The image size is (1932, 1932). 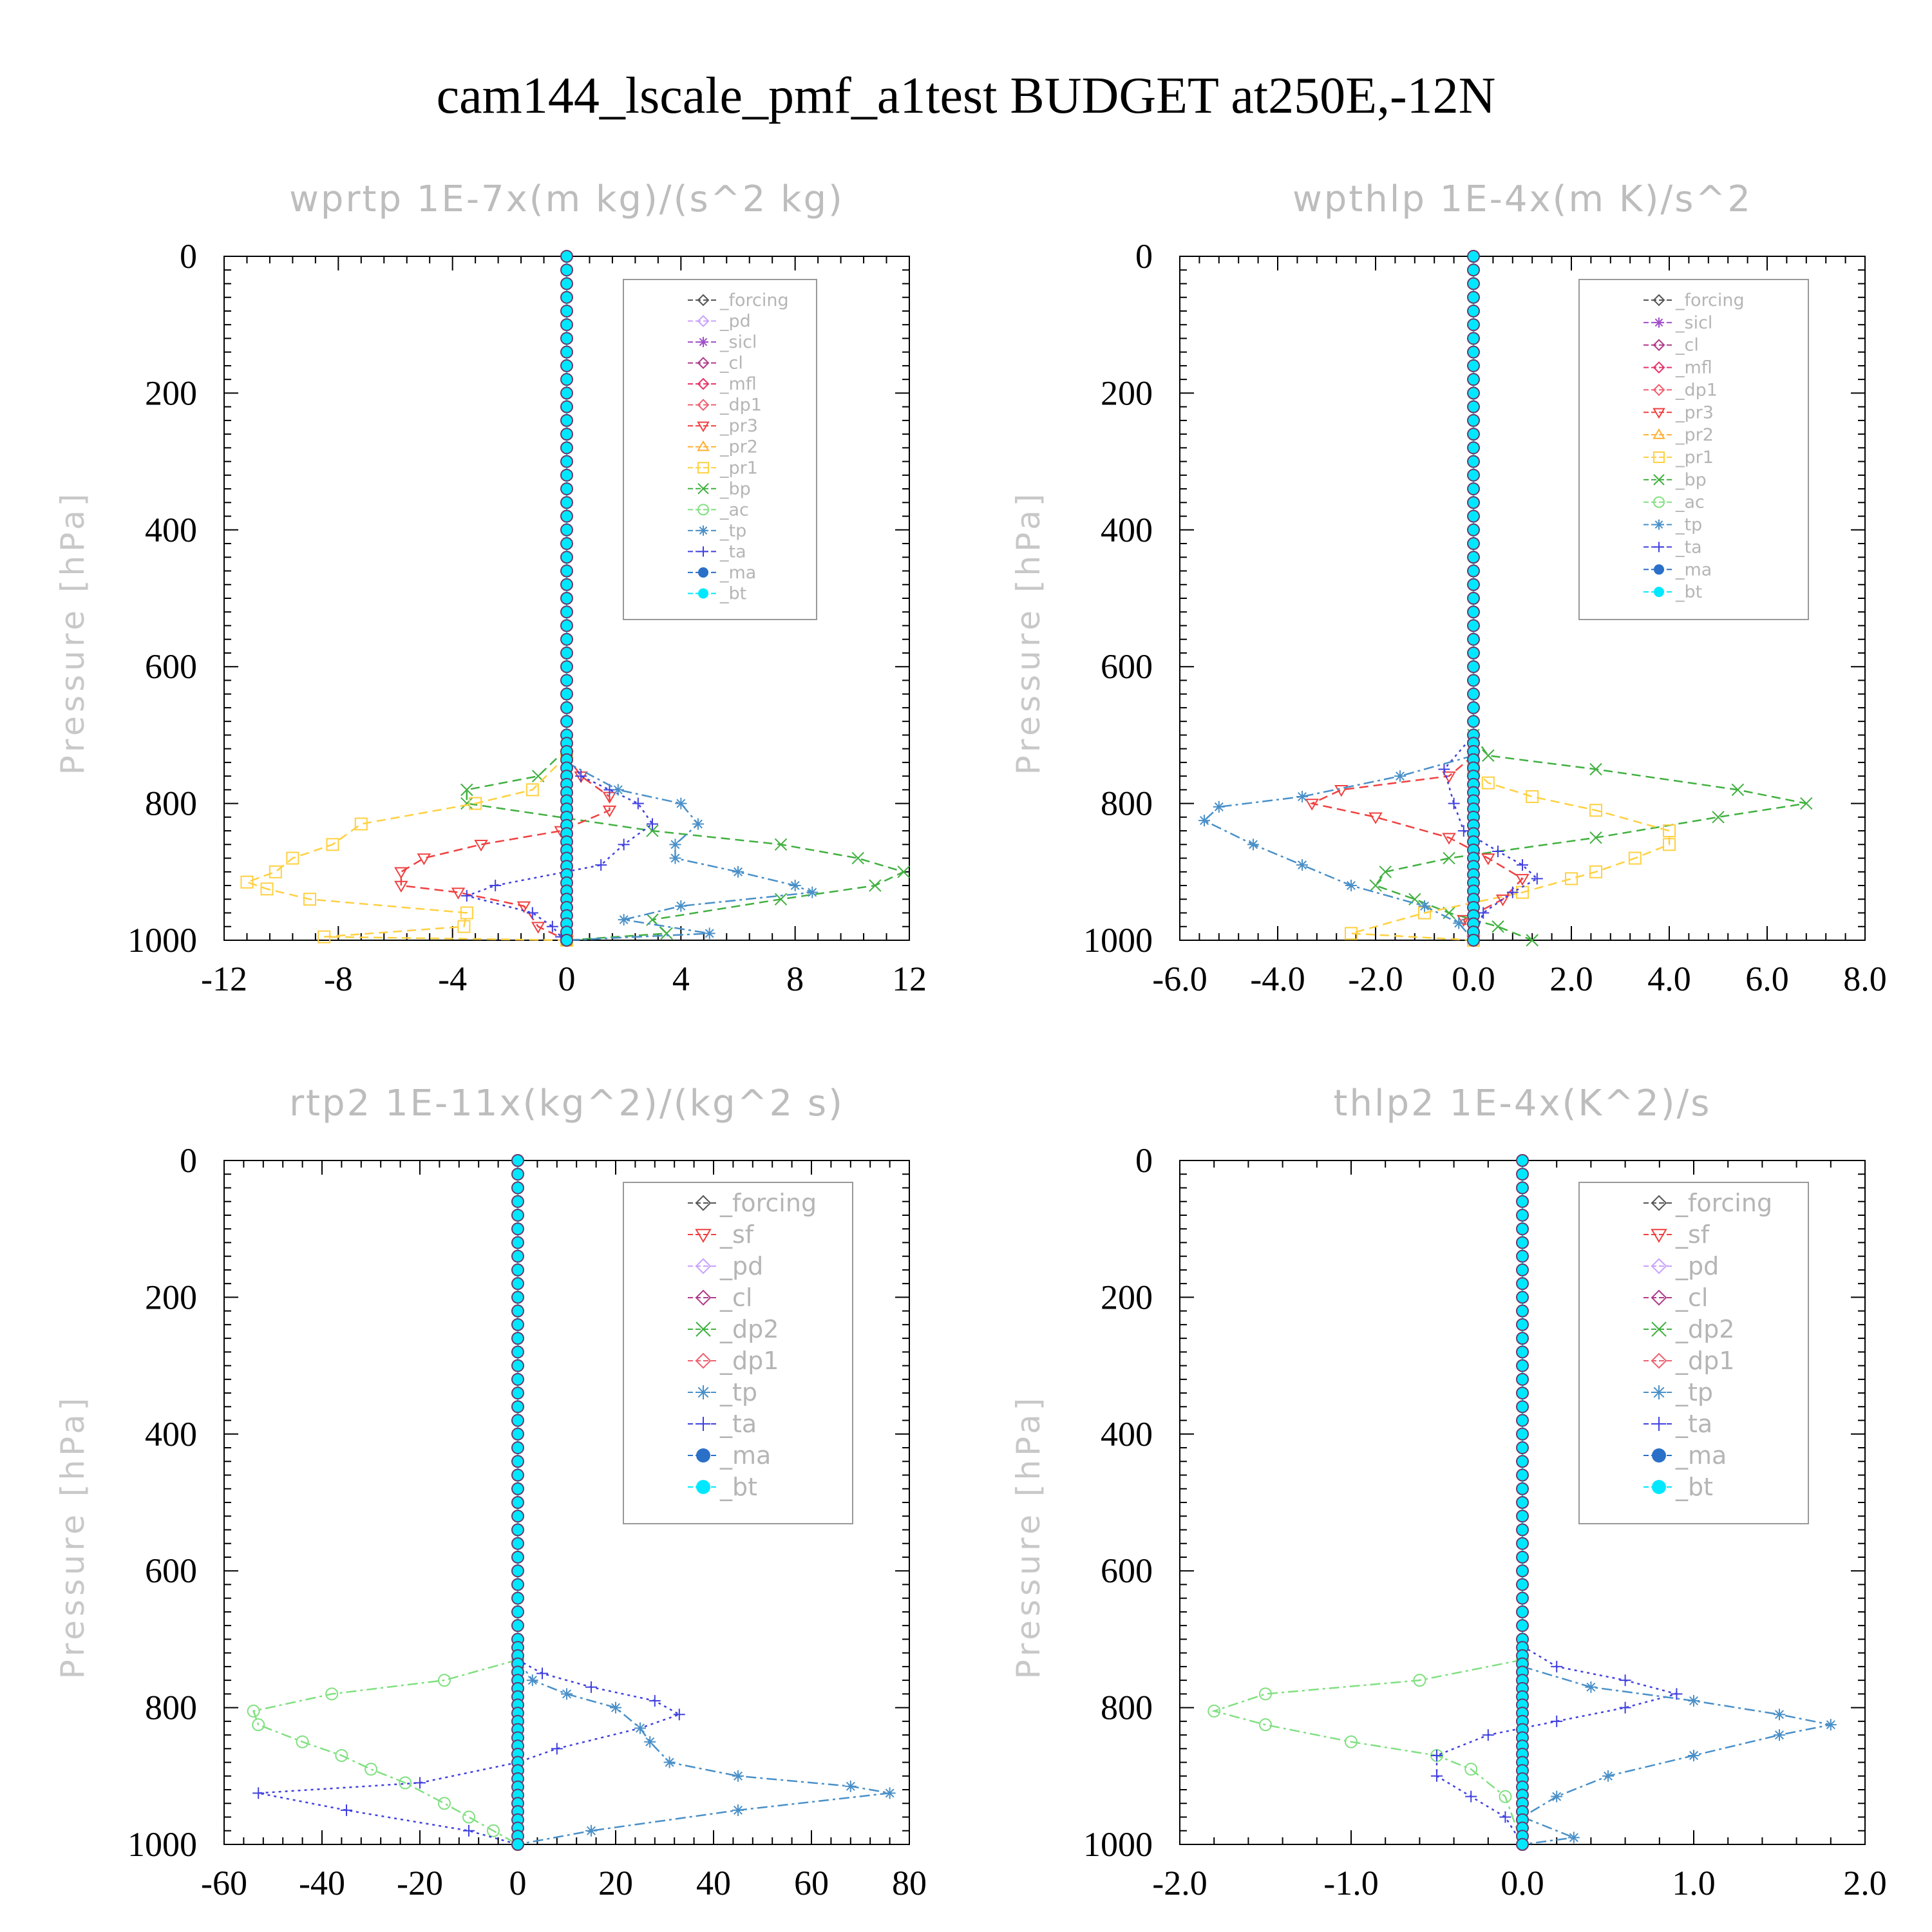 What do you see at coordinates (738, 1487) in the screenshot?
I see `legend-entry: _bt` at bounding box center [738, 1487].